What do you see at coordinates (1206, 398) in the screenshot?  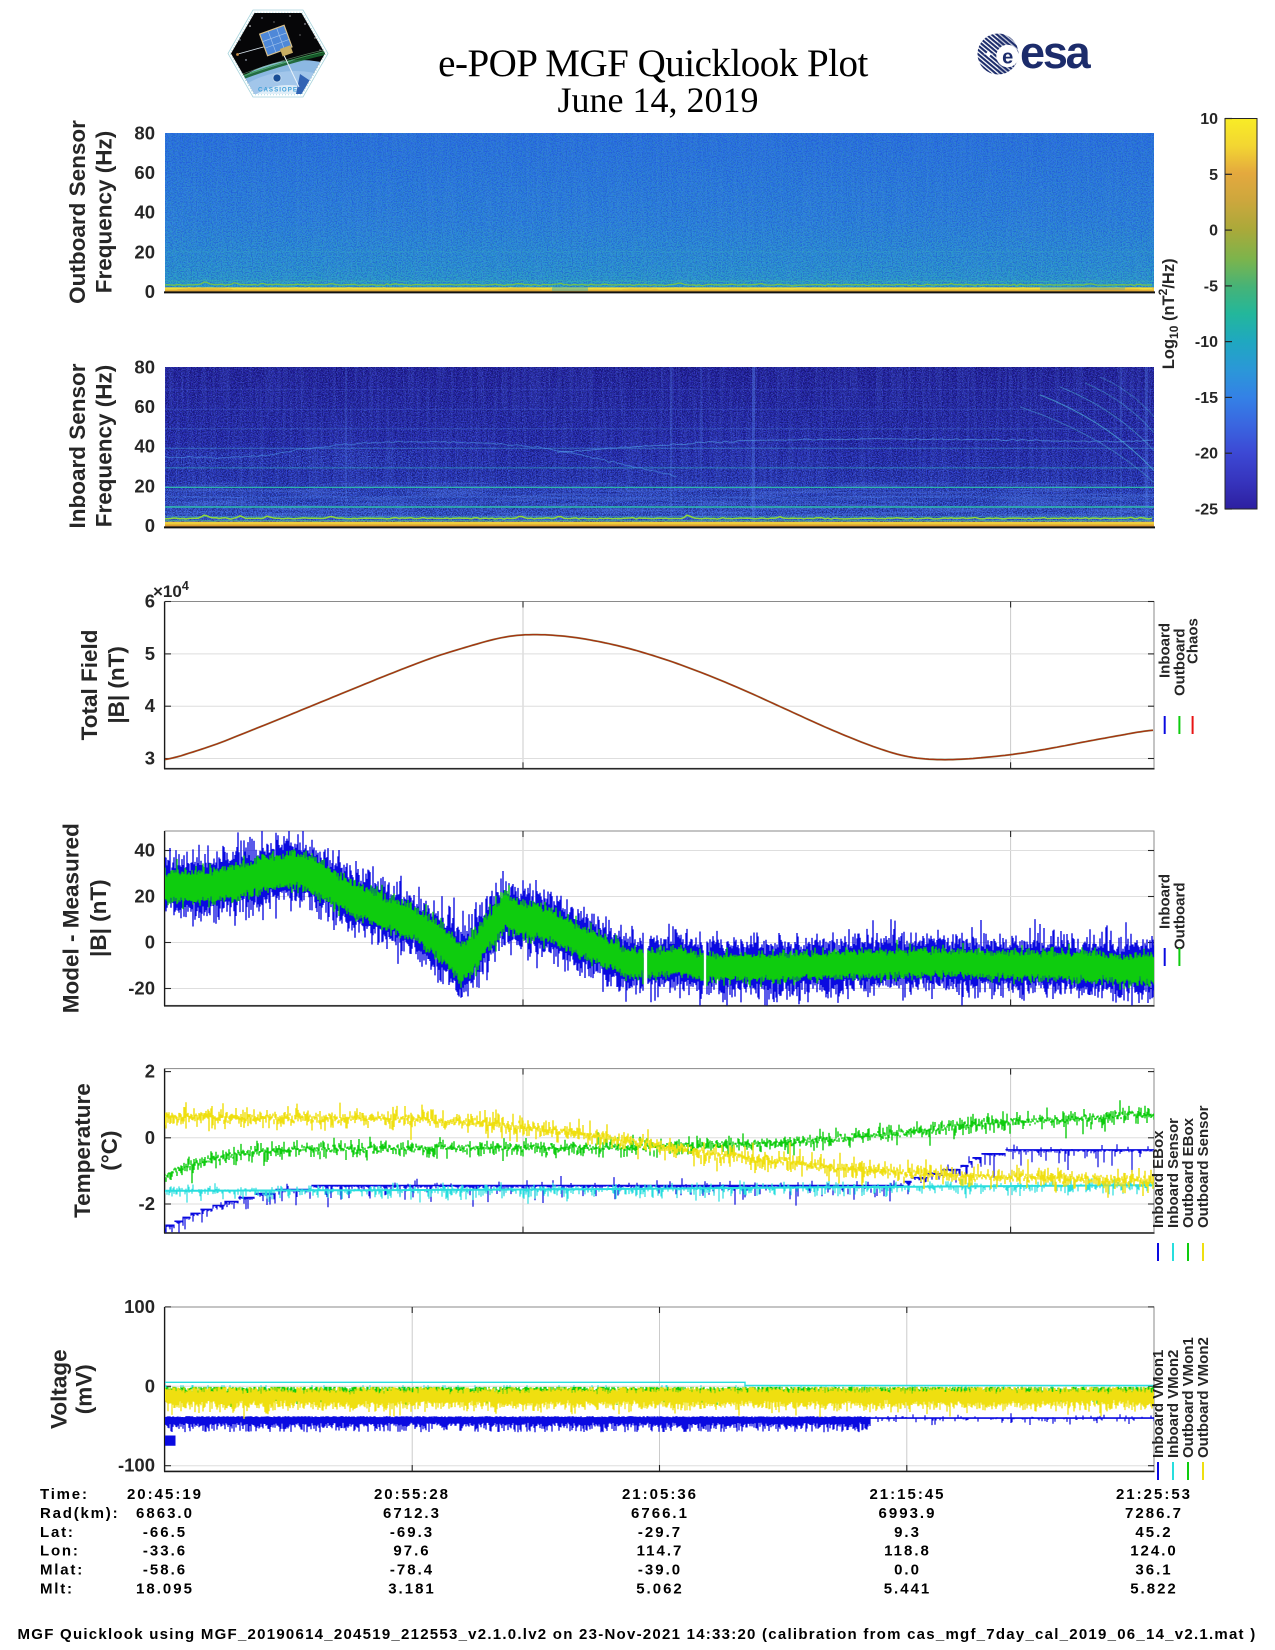 I see `svg-text: -15` at bounding box center [1206, 398].